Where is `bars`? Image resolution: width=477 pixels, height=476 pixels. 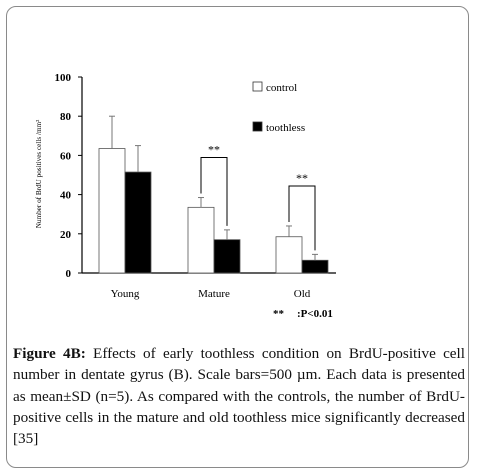 bars is located at coordinates (213, 211).